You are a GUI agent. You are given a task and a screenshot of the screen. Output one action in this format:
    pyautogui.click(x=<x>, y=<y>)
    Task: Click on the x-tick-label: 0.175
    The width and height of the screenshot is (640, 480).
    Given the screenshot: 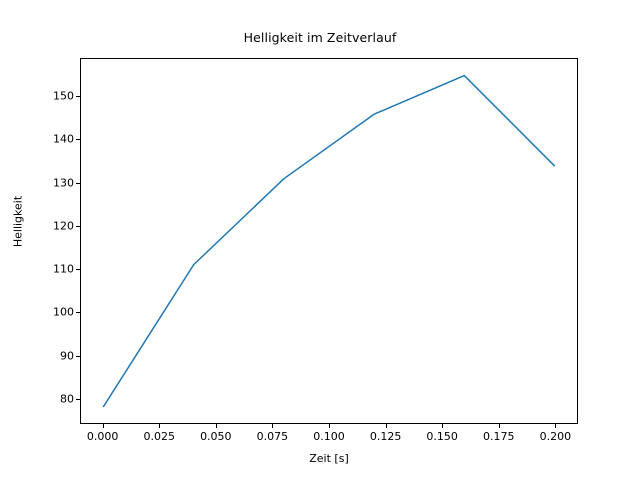 What is the action you would take?
    pyautogui.click(x=499, y=436)
    